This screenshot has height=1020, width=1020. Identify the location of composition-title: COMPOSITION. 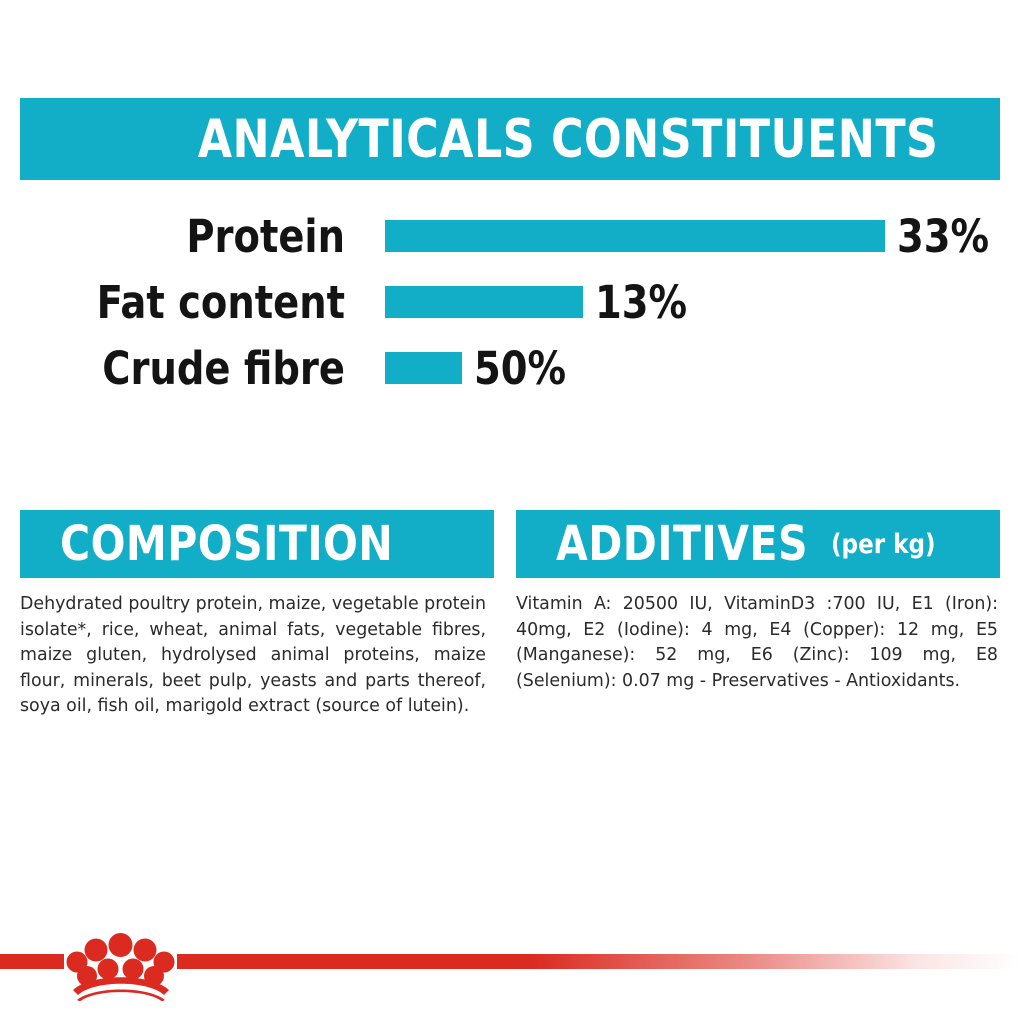
(227, 544).